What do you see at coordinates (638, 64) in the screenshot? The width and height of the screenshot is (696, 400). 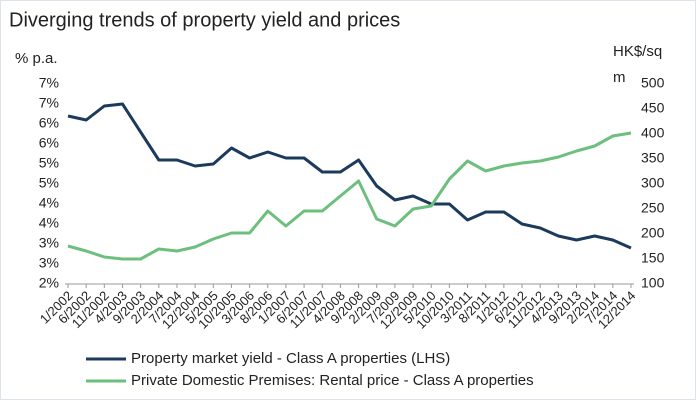 I see `y2-axis-label: HK$/sq m` at bounding box center [638, 64].